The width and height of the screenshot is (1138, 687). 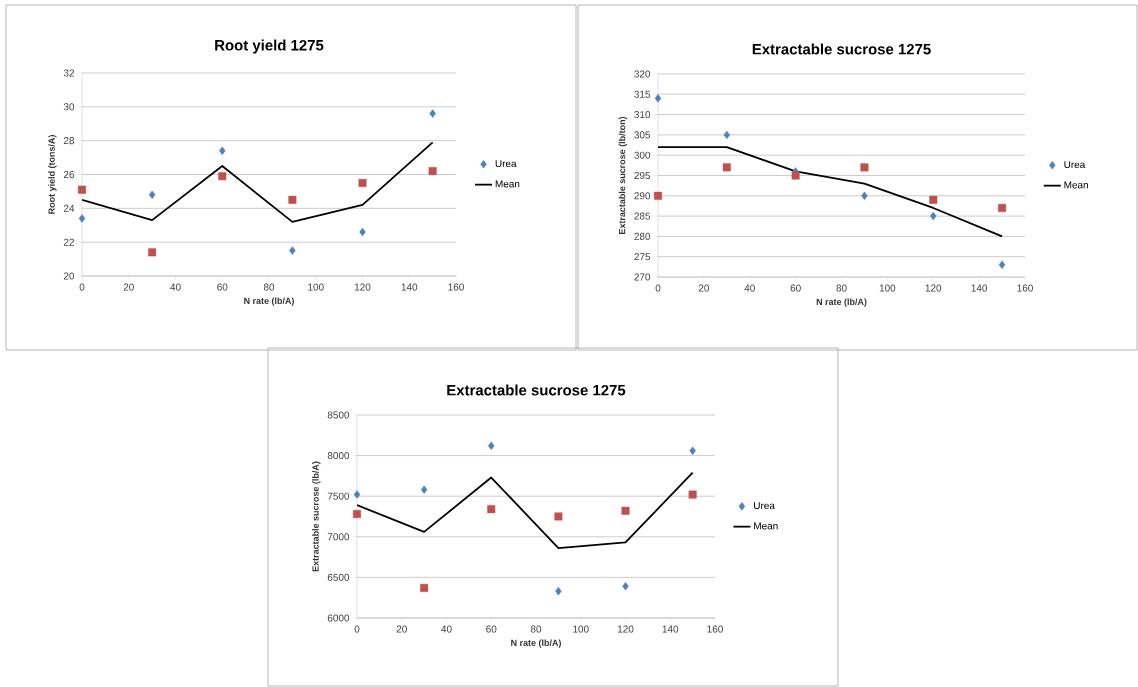 I want to click on y-tick-label: 280, so click(x=642, y=236).